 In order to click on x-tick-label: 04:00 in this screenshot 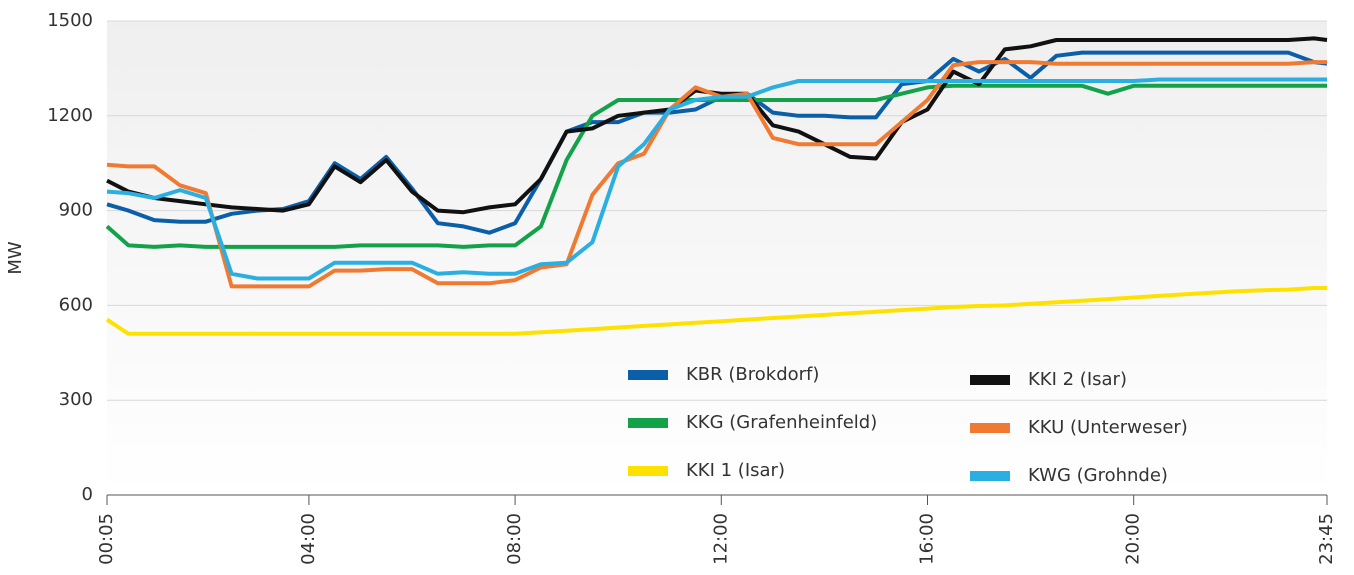, I will do `click(308, 539)`.